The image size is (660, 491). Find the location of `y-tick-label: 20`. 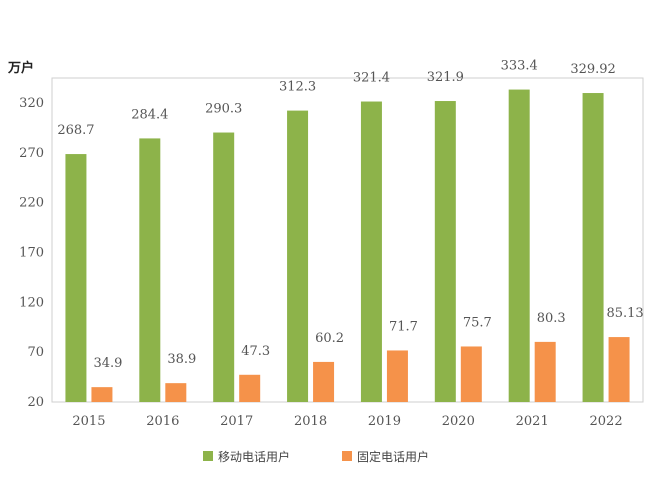

y-tick-label: 20 is located at coordinates (35, 402).